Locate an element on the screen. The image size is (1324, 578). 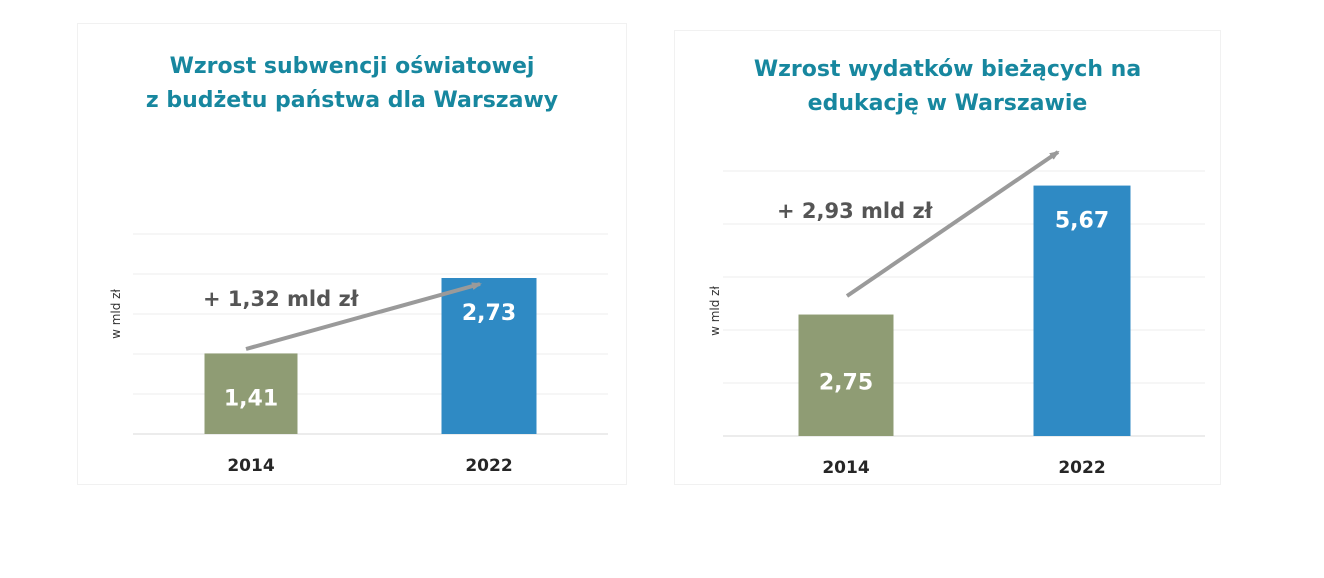
growth-annotation: + 1,32 mld zł is located at coordinates (281, 299).